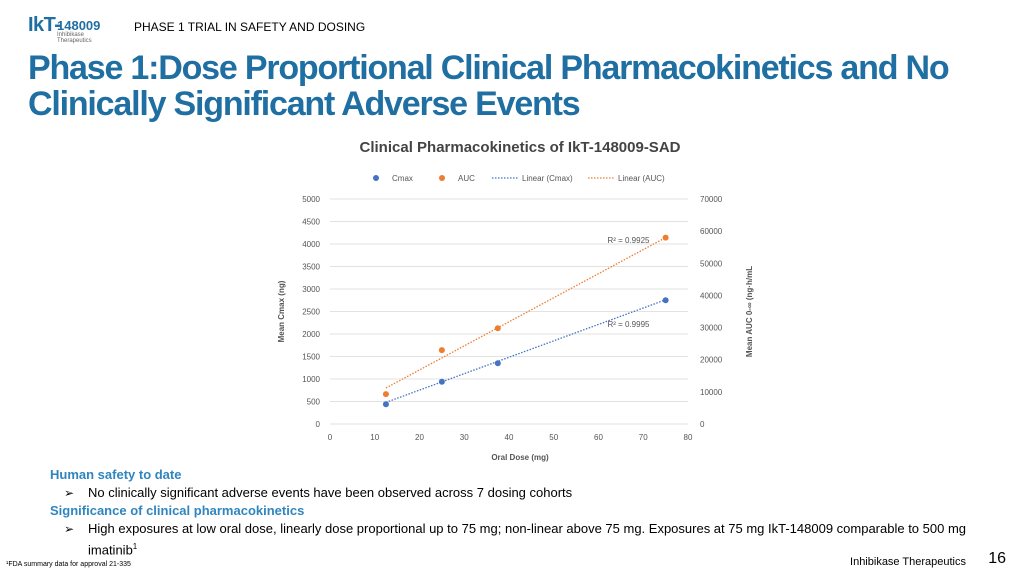  Describe the element at coordinates (688, 437) in the screenshot. I see `x-tick-label: 80` at that location.